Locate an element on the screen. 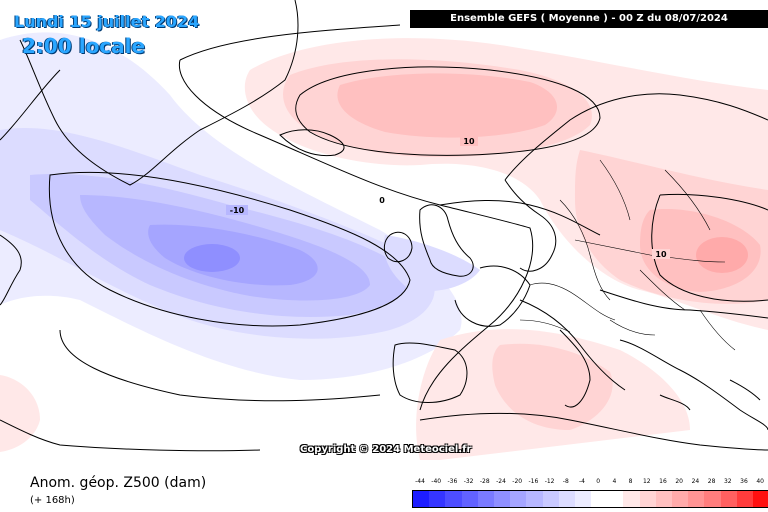  contour-positive-10-east is located at coordinates (709, 247).